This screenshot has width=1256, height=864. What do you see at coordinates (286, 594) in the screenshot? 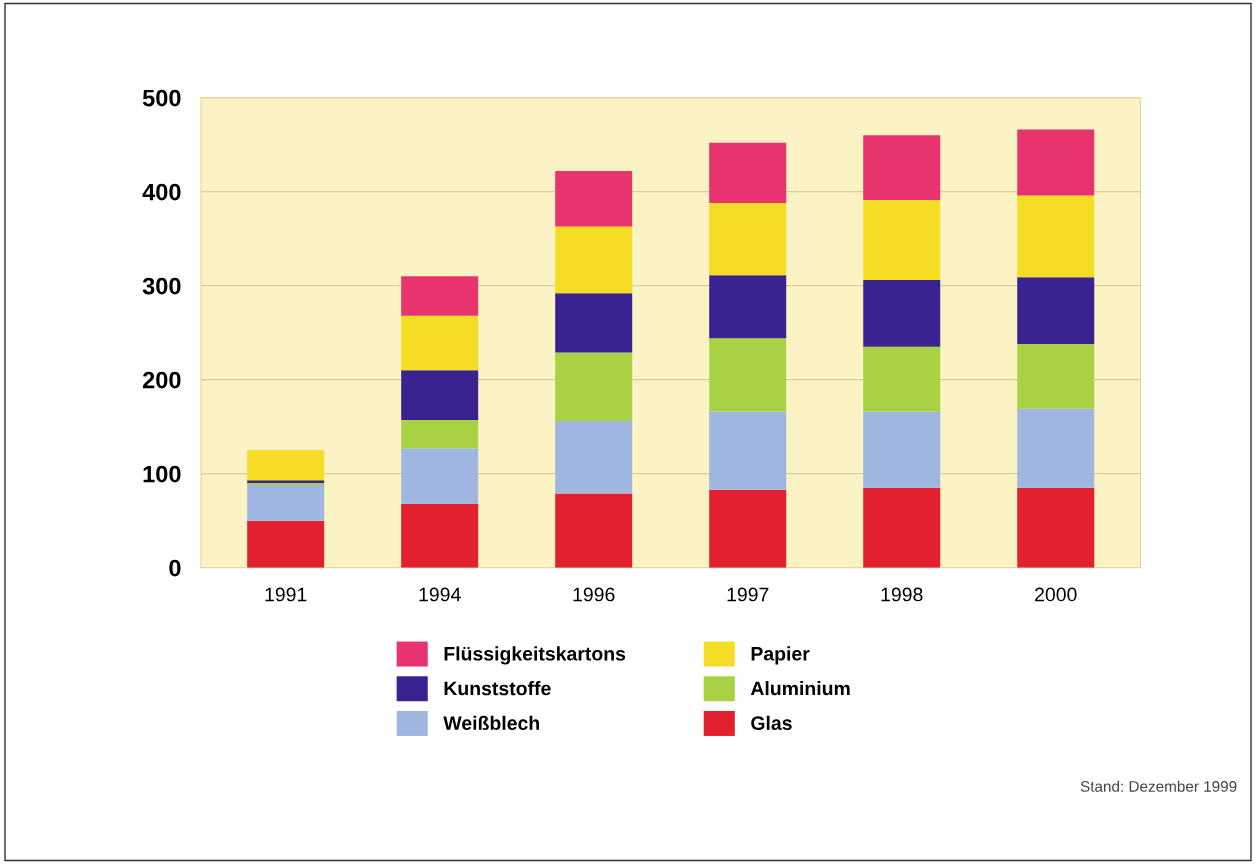
I see `x-tick-label: 1991` at bounding box center [286, 594].